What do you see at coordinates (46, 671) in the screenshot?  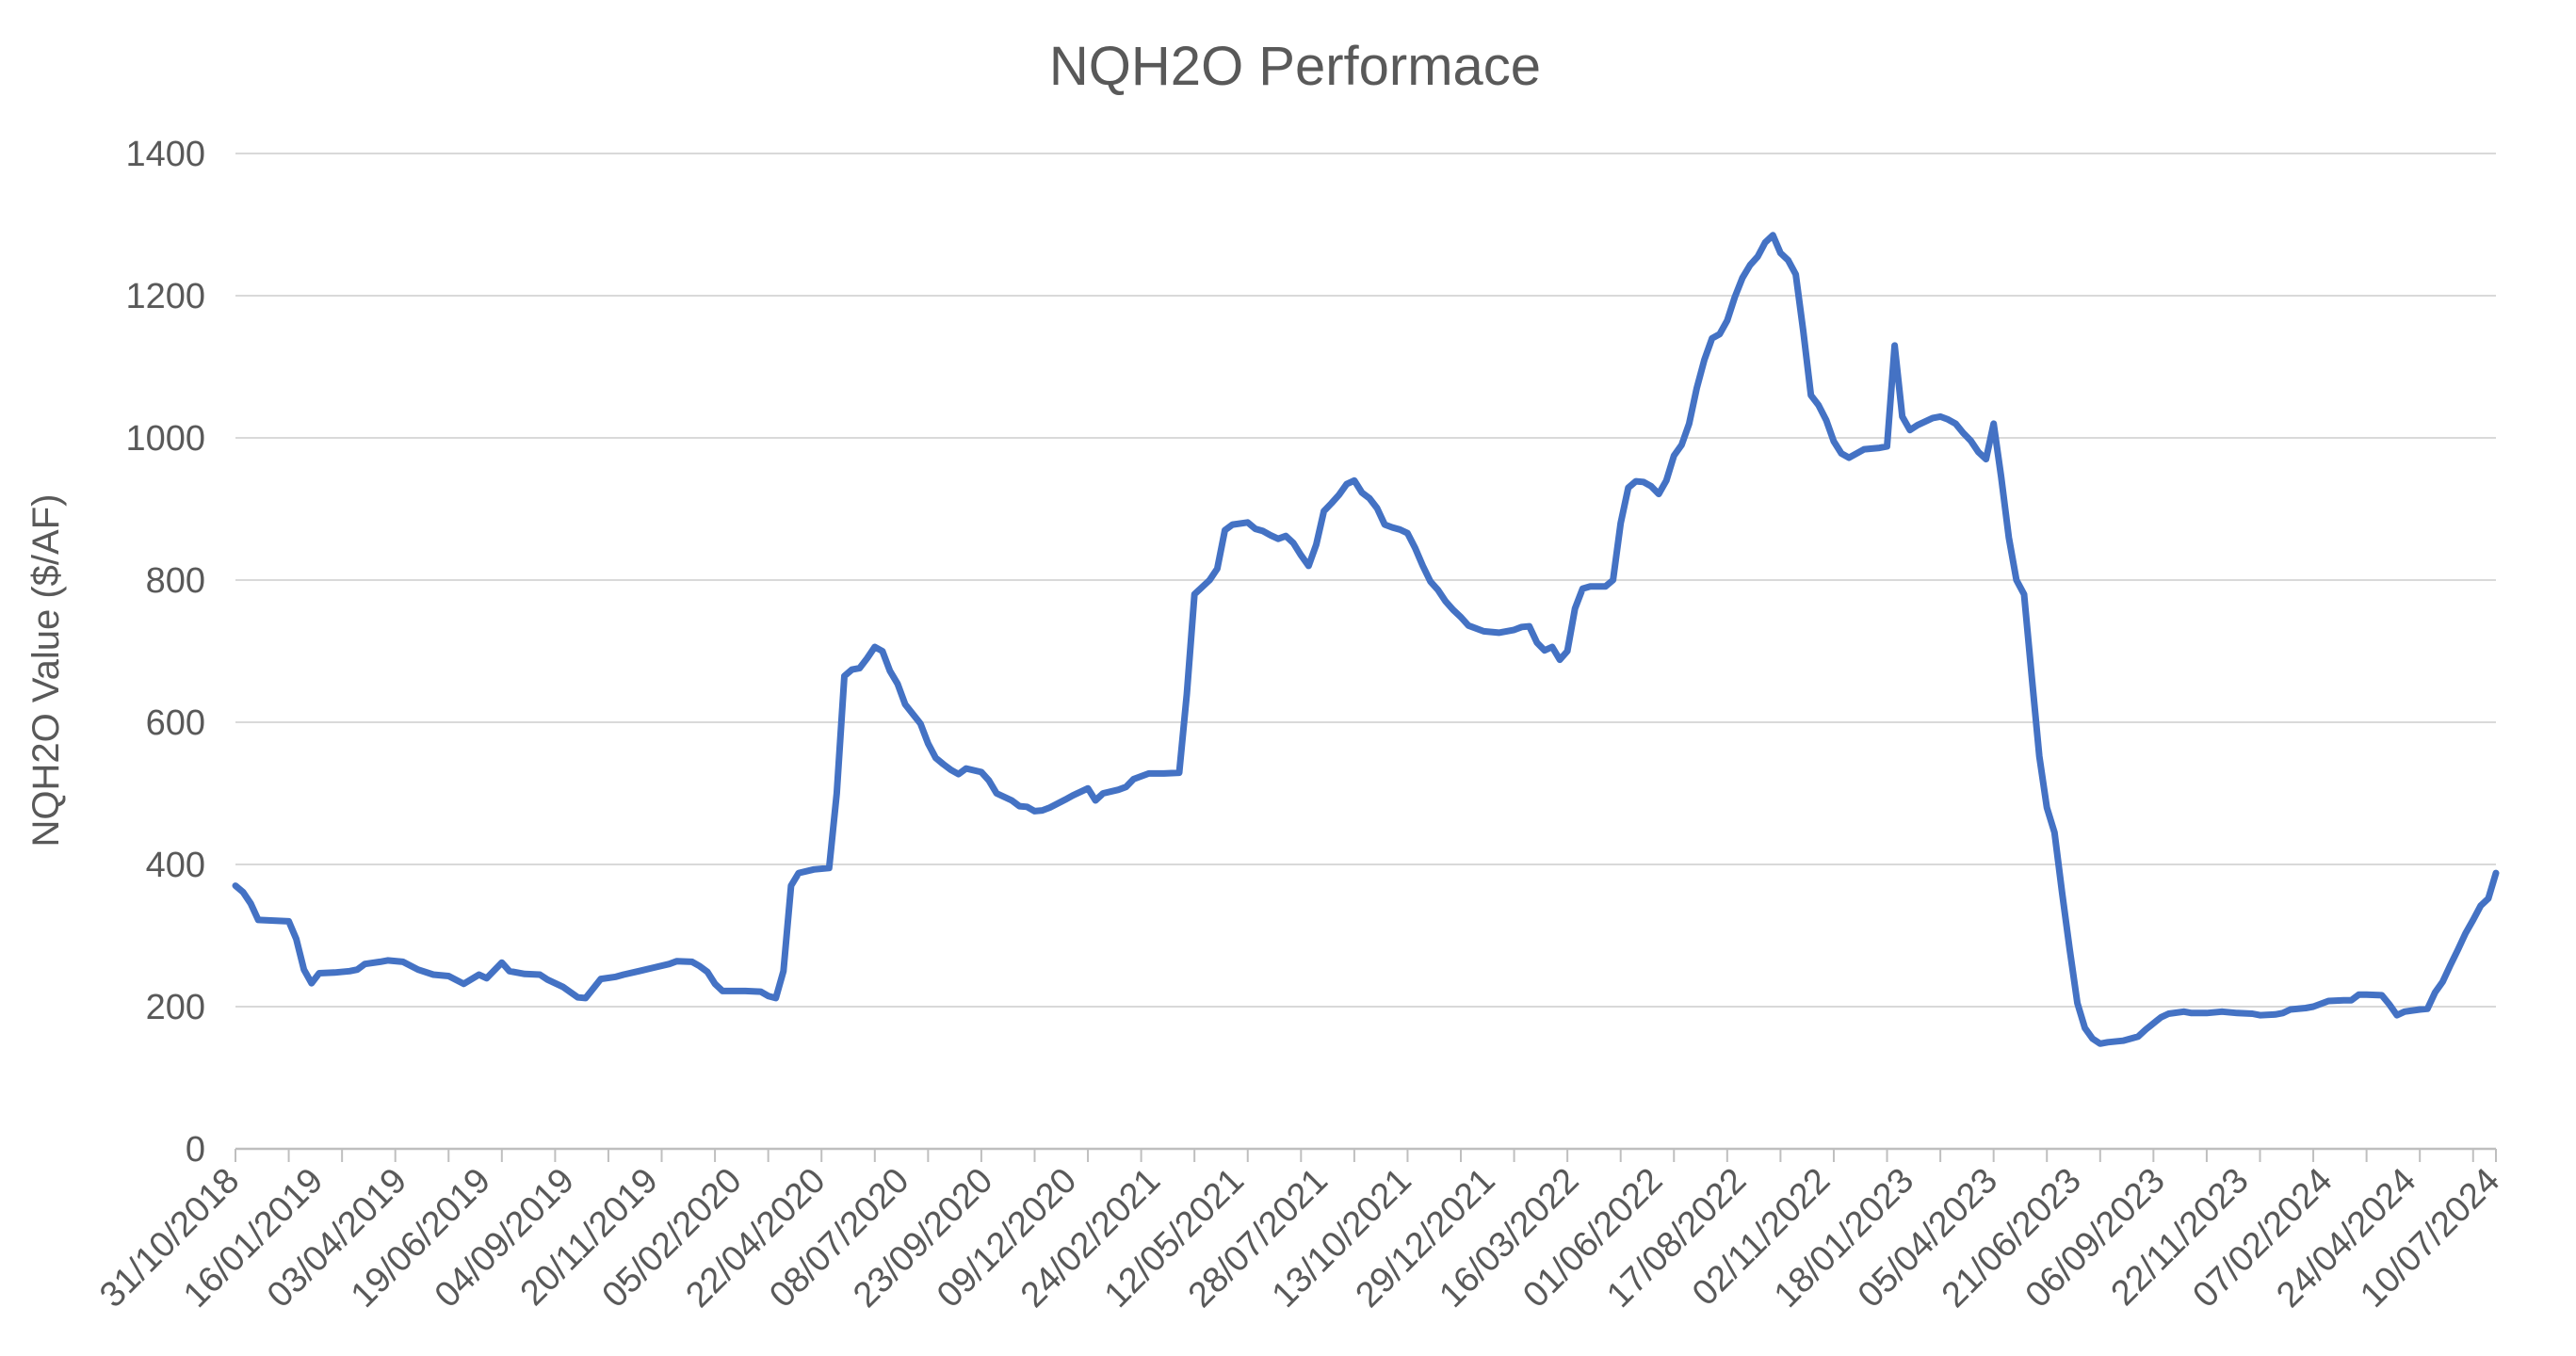 I see `y-axis-title: NQH2O Value ($/AF)` at bounding box center [46, 671].